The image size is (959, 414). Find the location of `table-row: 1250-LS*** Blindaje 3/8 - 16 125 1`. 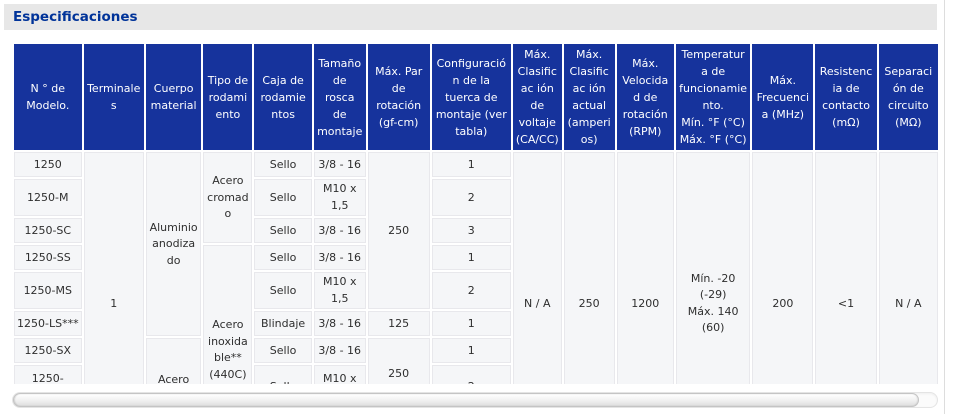

table-row: 1250-LS*** Blindaje 3/8 - 16 125 1 is located at coordinates (476, 324).